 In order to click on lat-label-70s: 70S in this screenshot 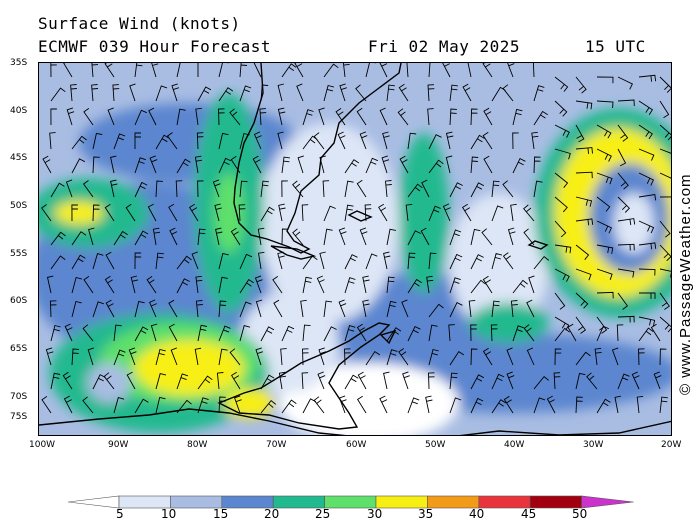, I will do `click(19, 397)`.